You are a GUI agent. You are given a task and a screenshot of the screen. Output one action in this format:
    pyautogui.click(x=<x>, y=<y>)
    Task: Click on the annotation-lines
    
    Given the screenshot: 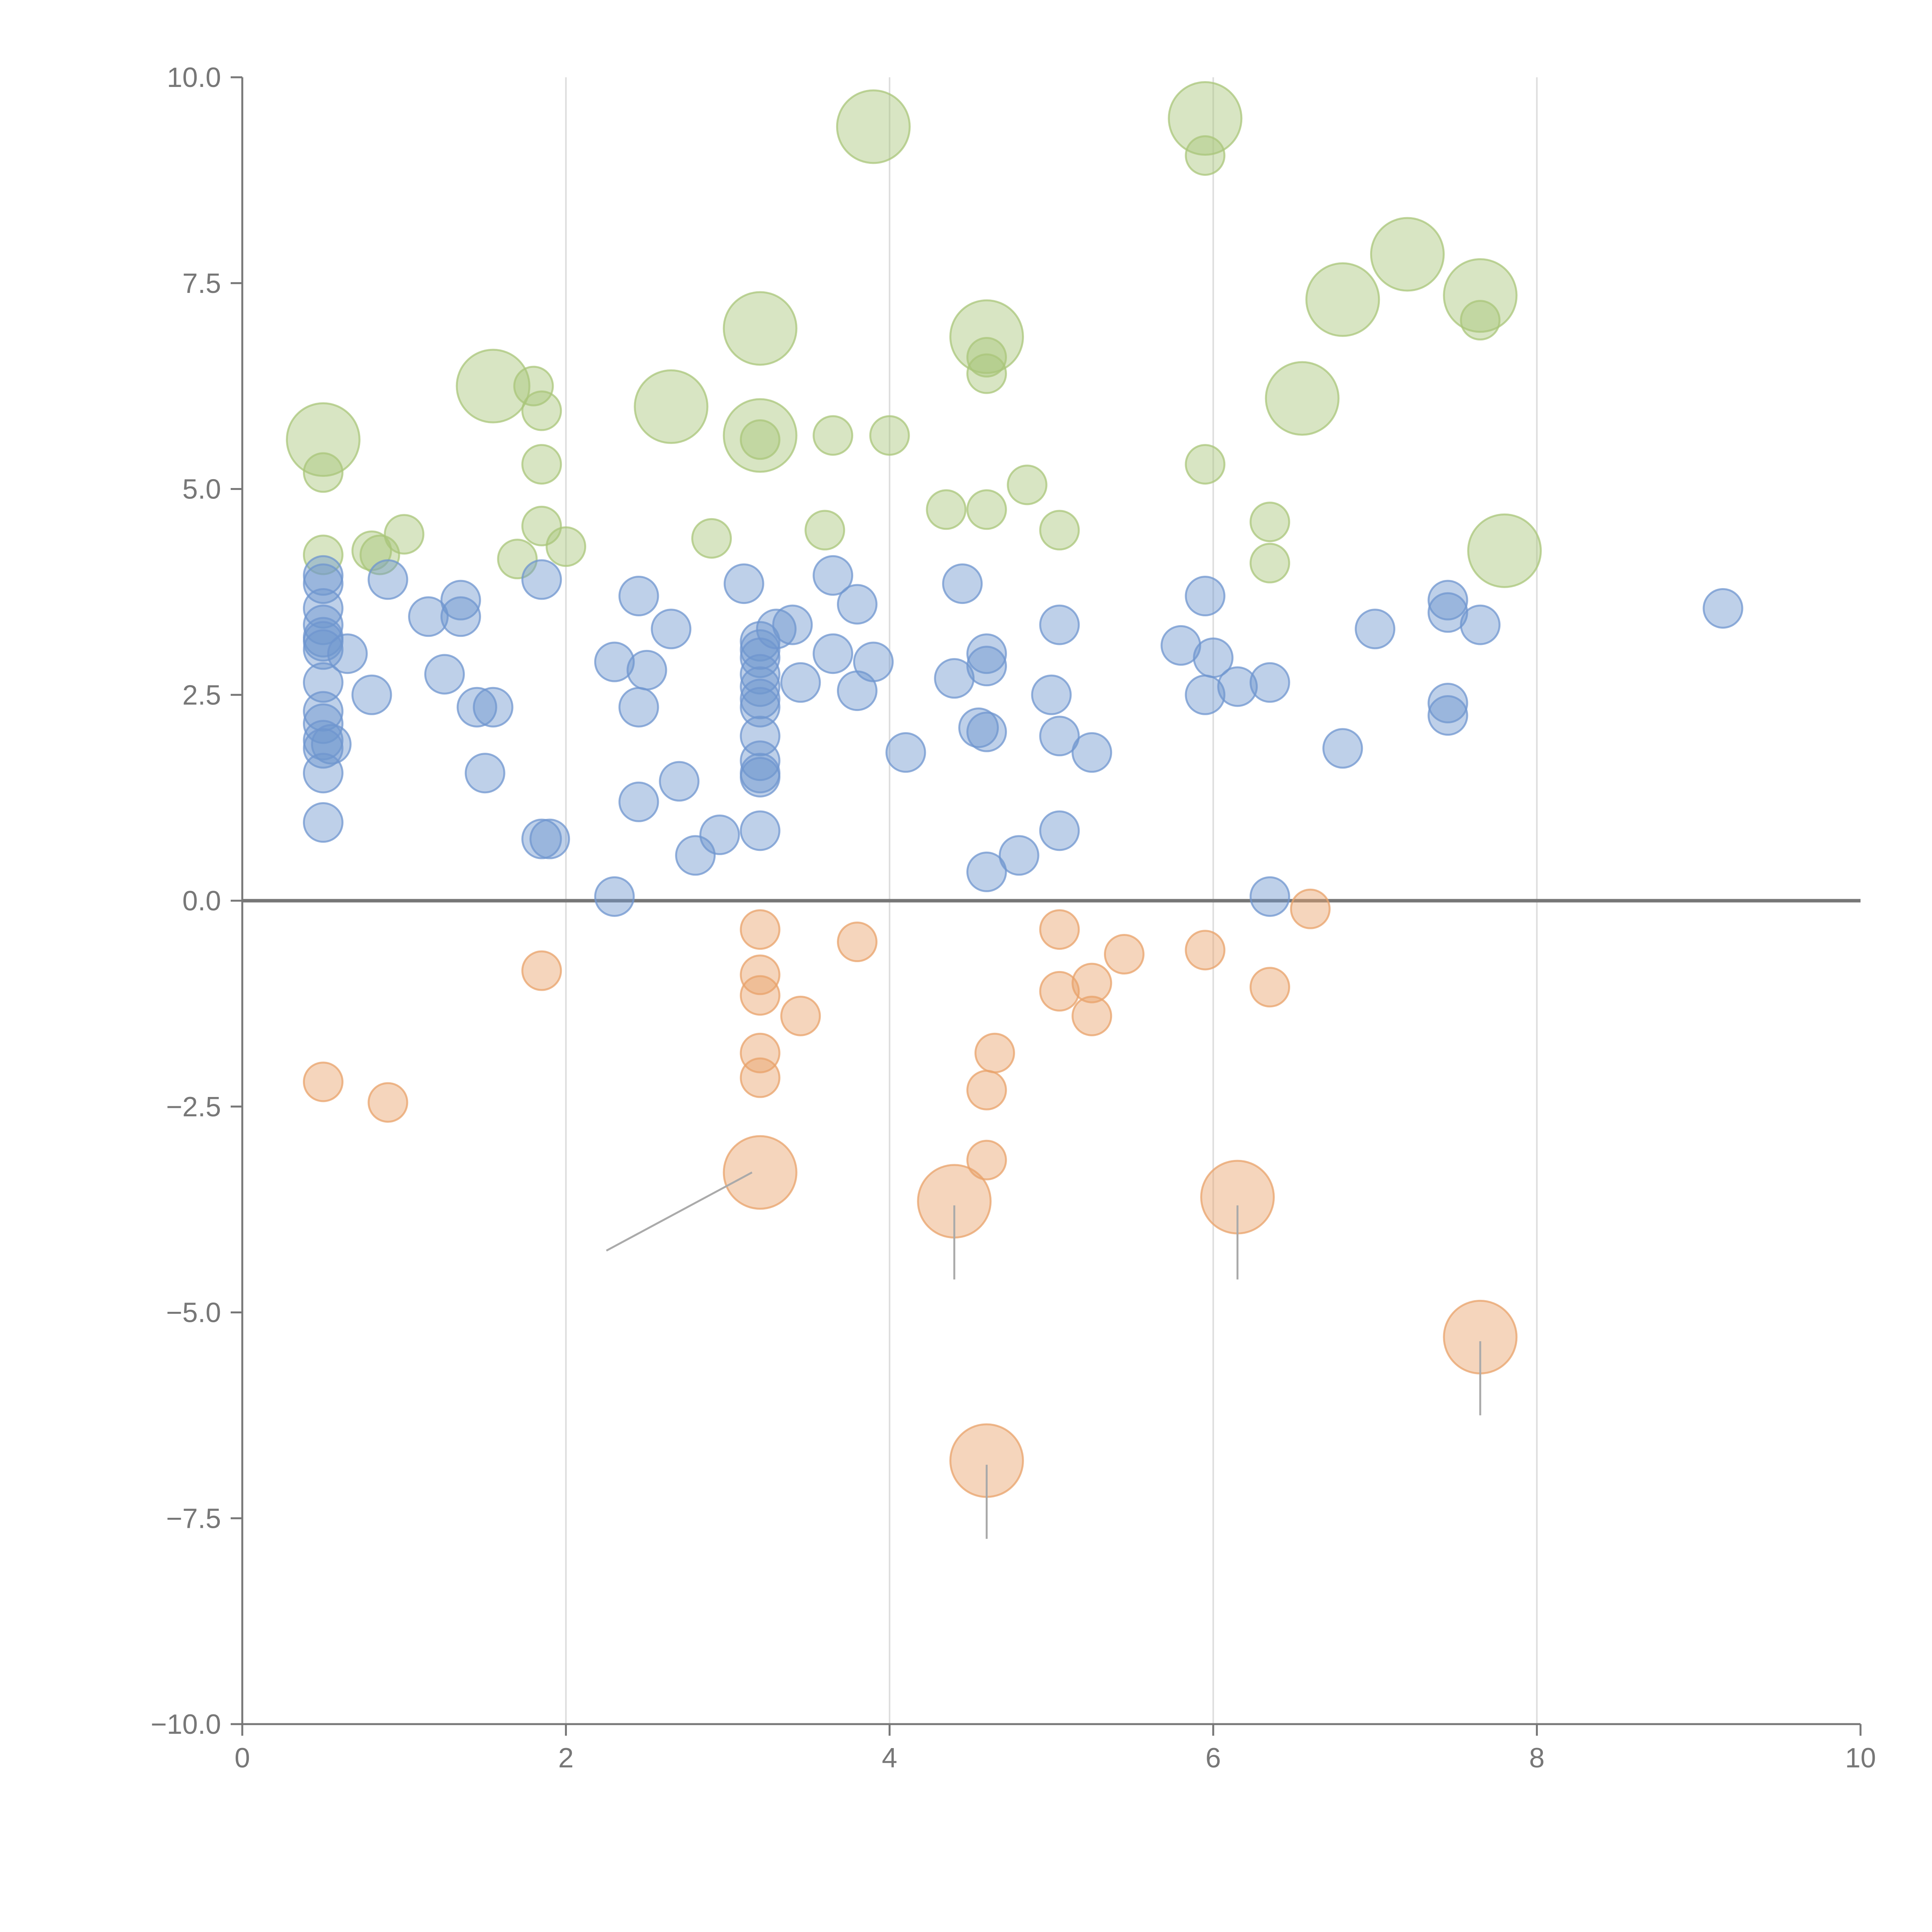 What is the action you would take?
    pyautogui.click(x=1043, y=1355)
    